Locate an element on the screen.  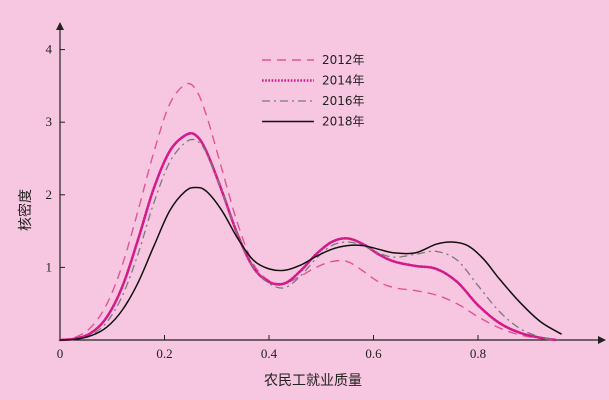
legend: 2012年 2014年 2016年 2018年 is located at coordinates (313, 91).